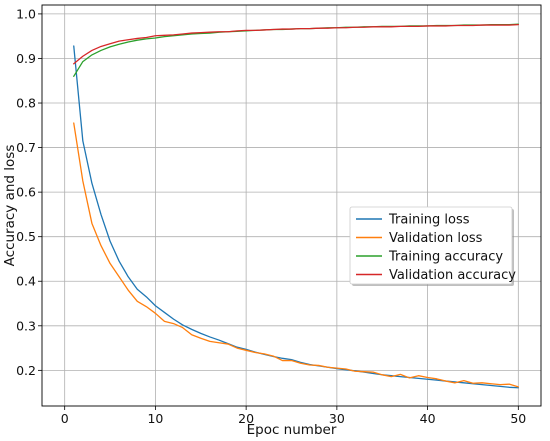 This screenshot has width=550, height=441. What do you see at coordinates (155, 418) in the screenshot?
I see `x-tick-label: 10` at bounding box center [155, 418].